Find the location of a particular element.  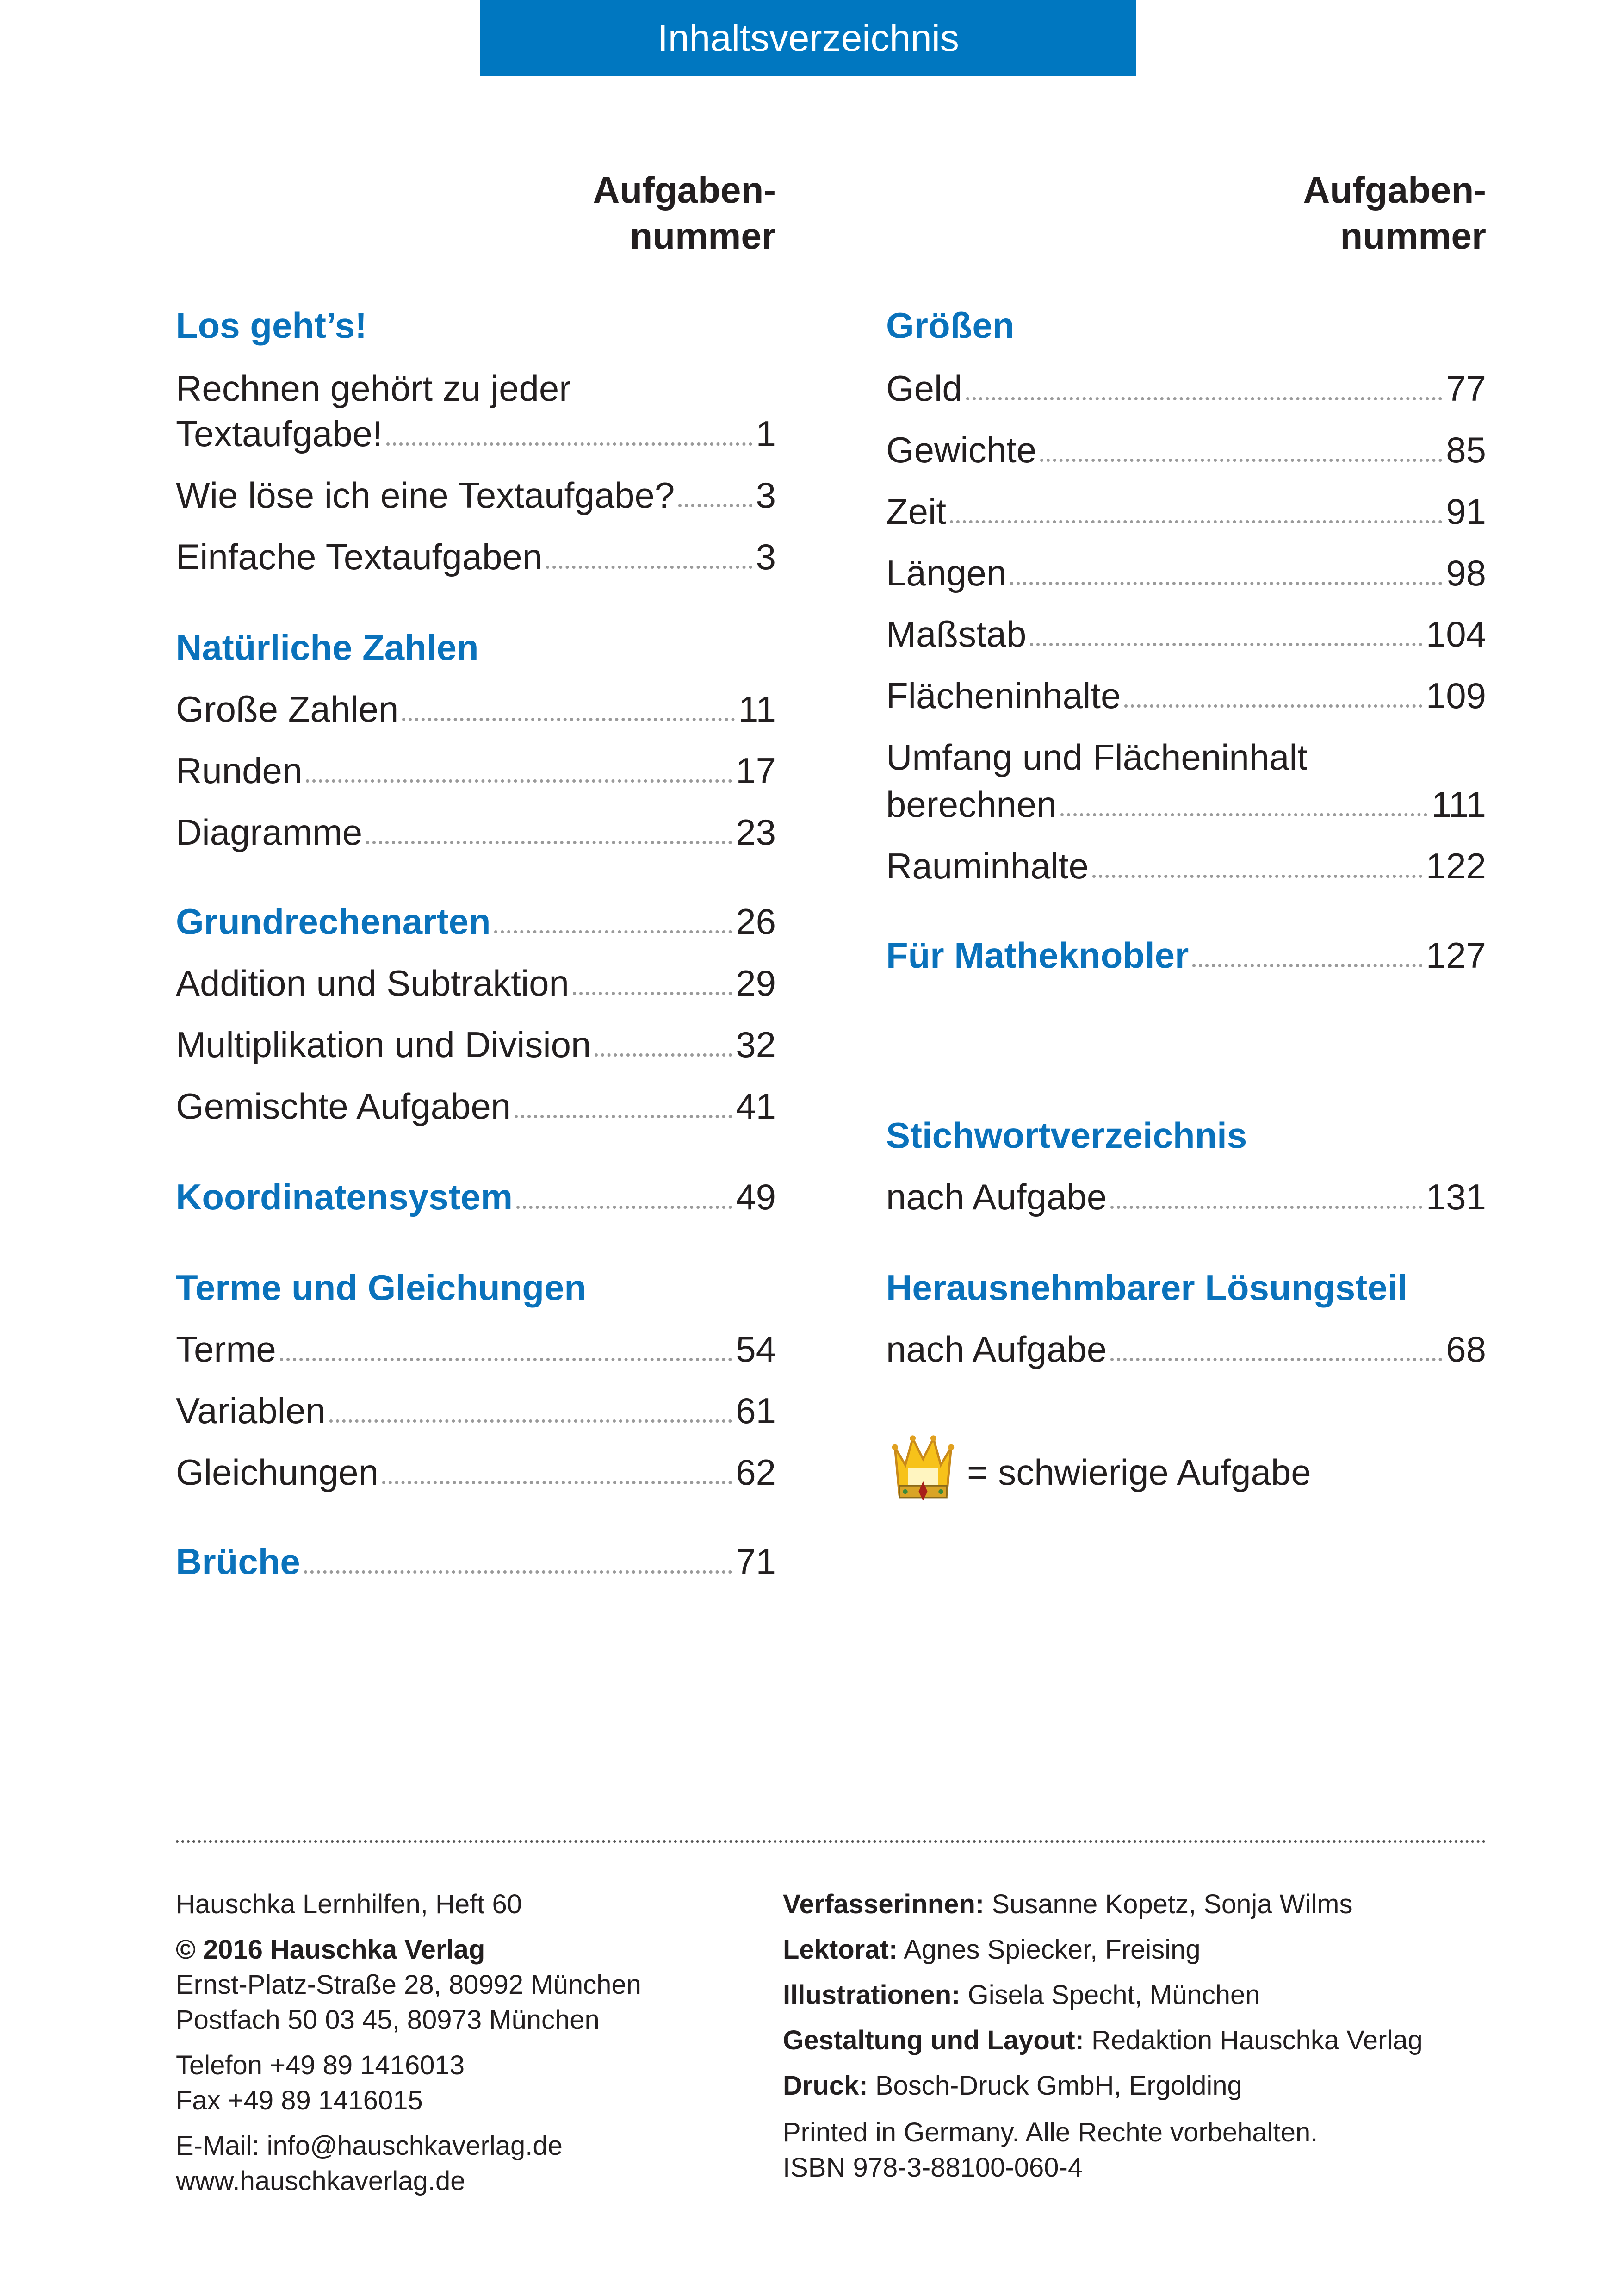

entry-label: Diagramme is located at coordinates (269, 831).